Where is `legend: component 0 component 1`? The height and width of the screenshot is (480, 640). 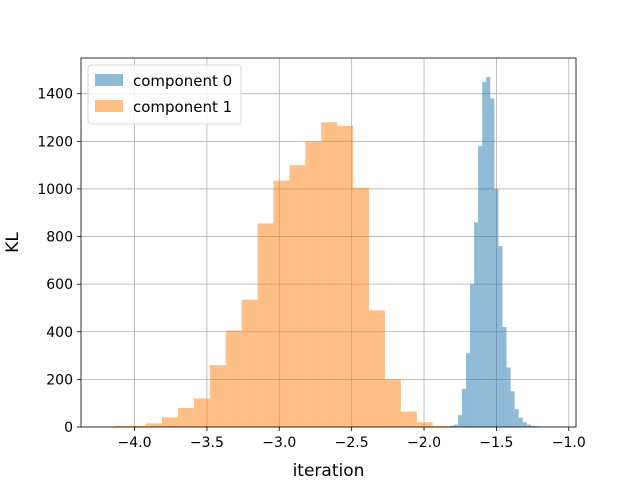 legend: component 0 component 1 is located at coordinates (164, 94).